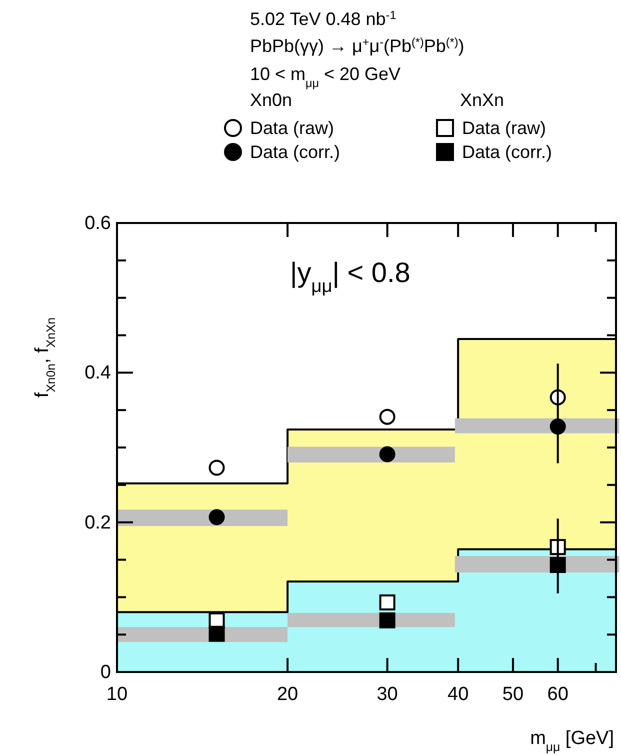 The width and height of the screenshot is (621, 755). Describe the element at coordinates (557, 694) in the screenshot. I see `x-tick-label: 60` at that location.